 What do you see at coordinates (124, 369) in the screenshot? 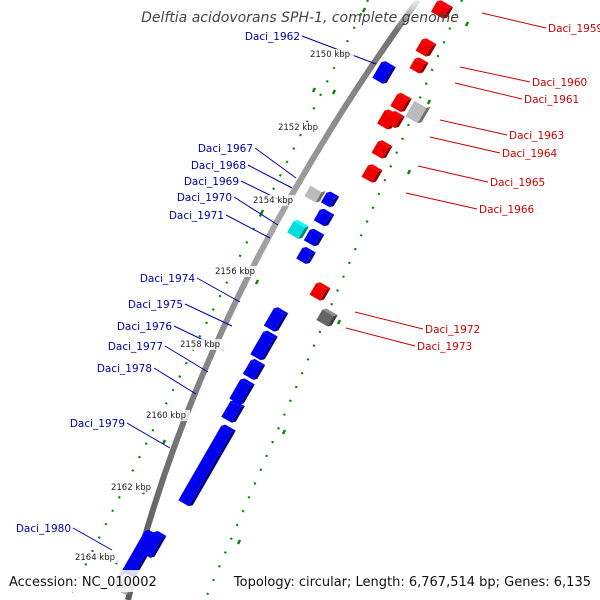
I see `gene-label: Daci_1978` at bounding box center [124, 369].